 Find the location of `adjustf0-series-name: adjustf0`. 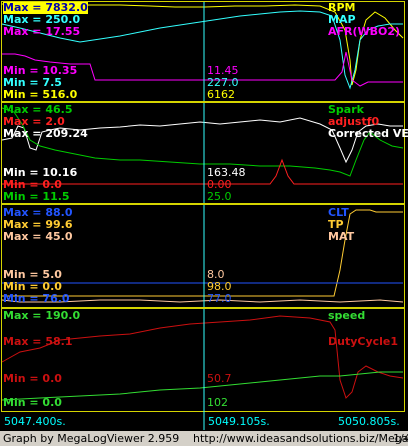

adjustf0-series-name: adjustf0 is located at coordinates (354, 121).